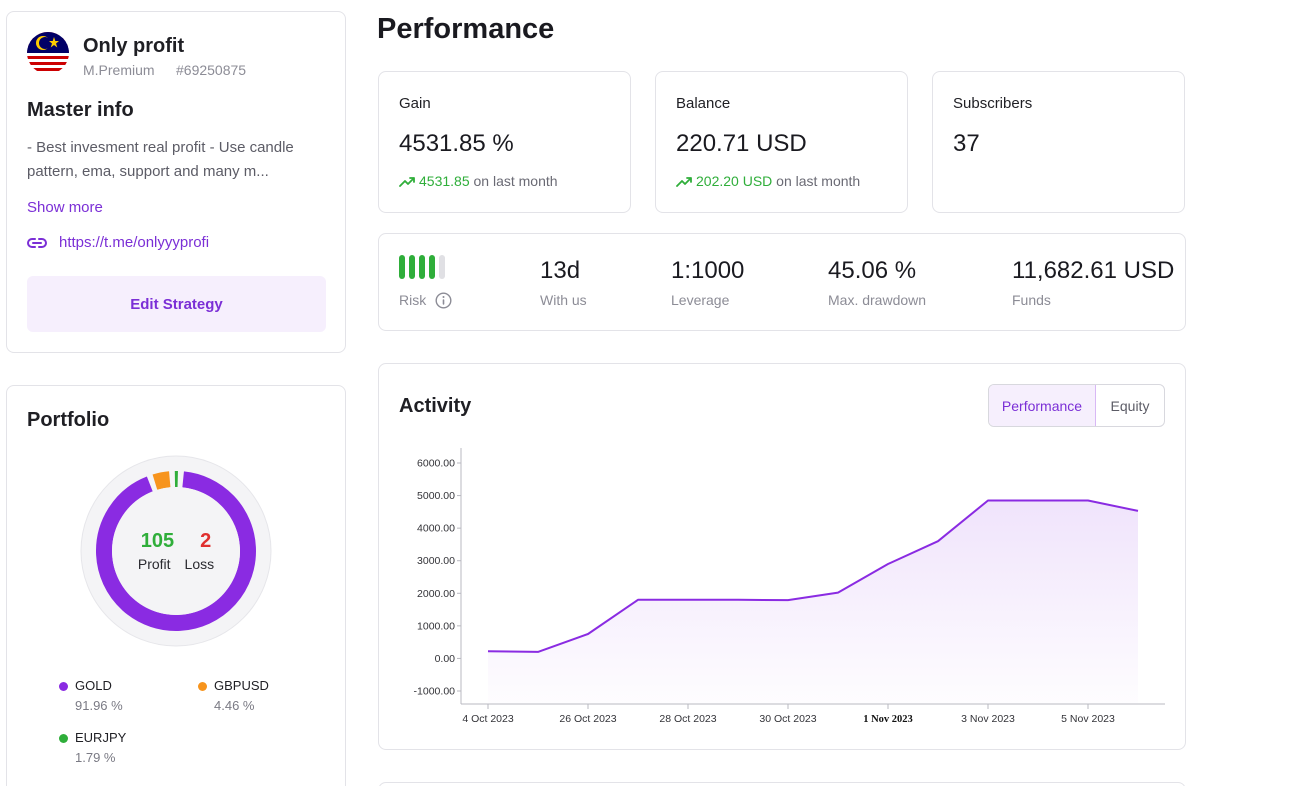 The image size is (1295, 786). I want to click on drawdown-value: 45.06 %, so click(872, 270).